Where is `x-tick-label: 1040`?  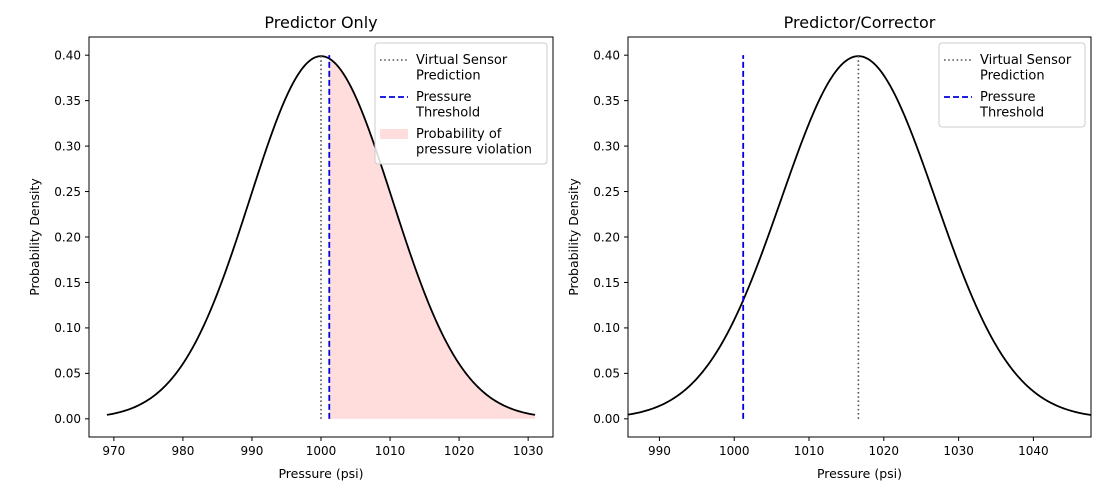 x-tick-label: 1040 is located at coordinates (1033, 451).